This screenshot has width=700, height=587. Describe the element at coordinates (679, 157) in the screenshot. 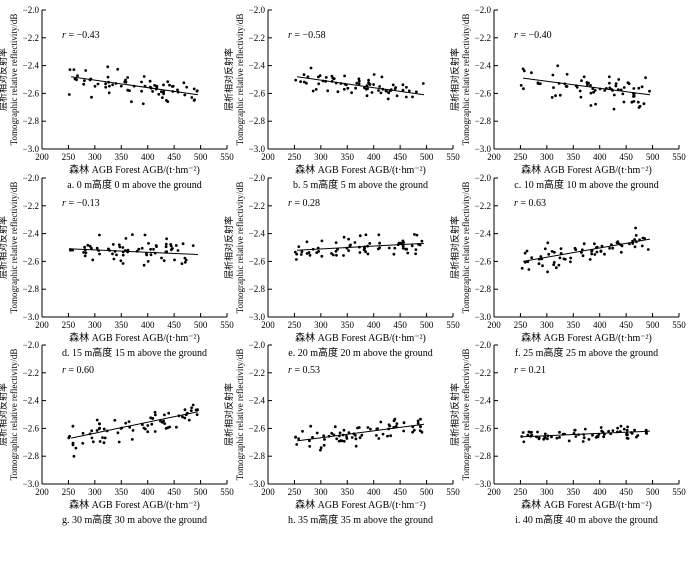

I see `x-tick-label: 550` at that location.